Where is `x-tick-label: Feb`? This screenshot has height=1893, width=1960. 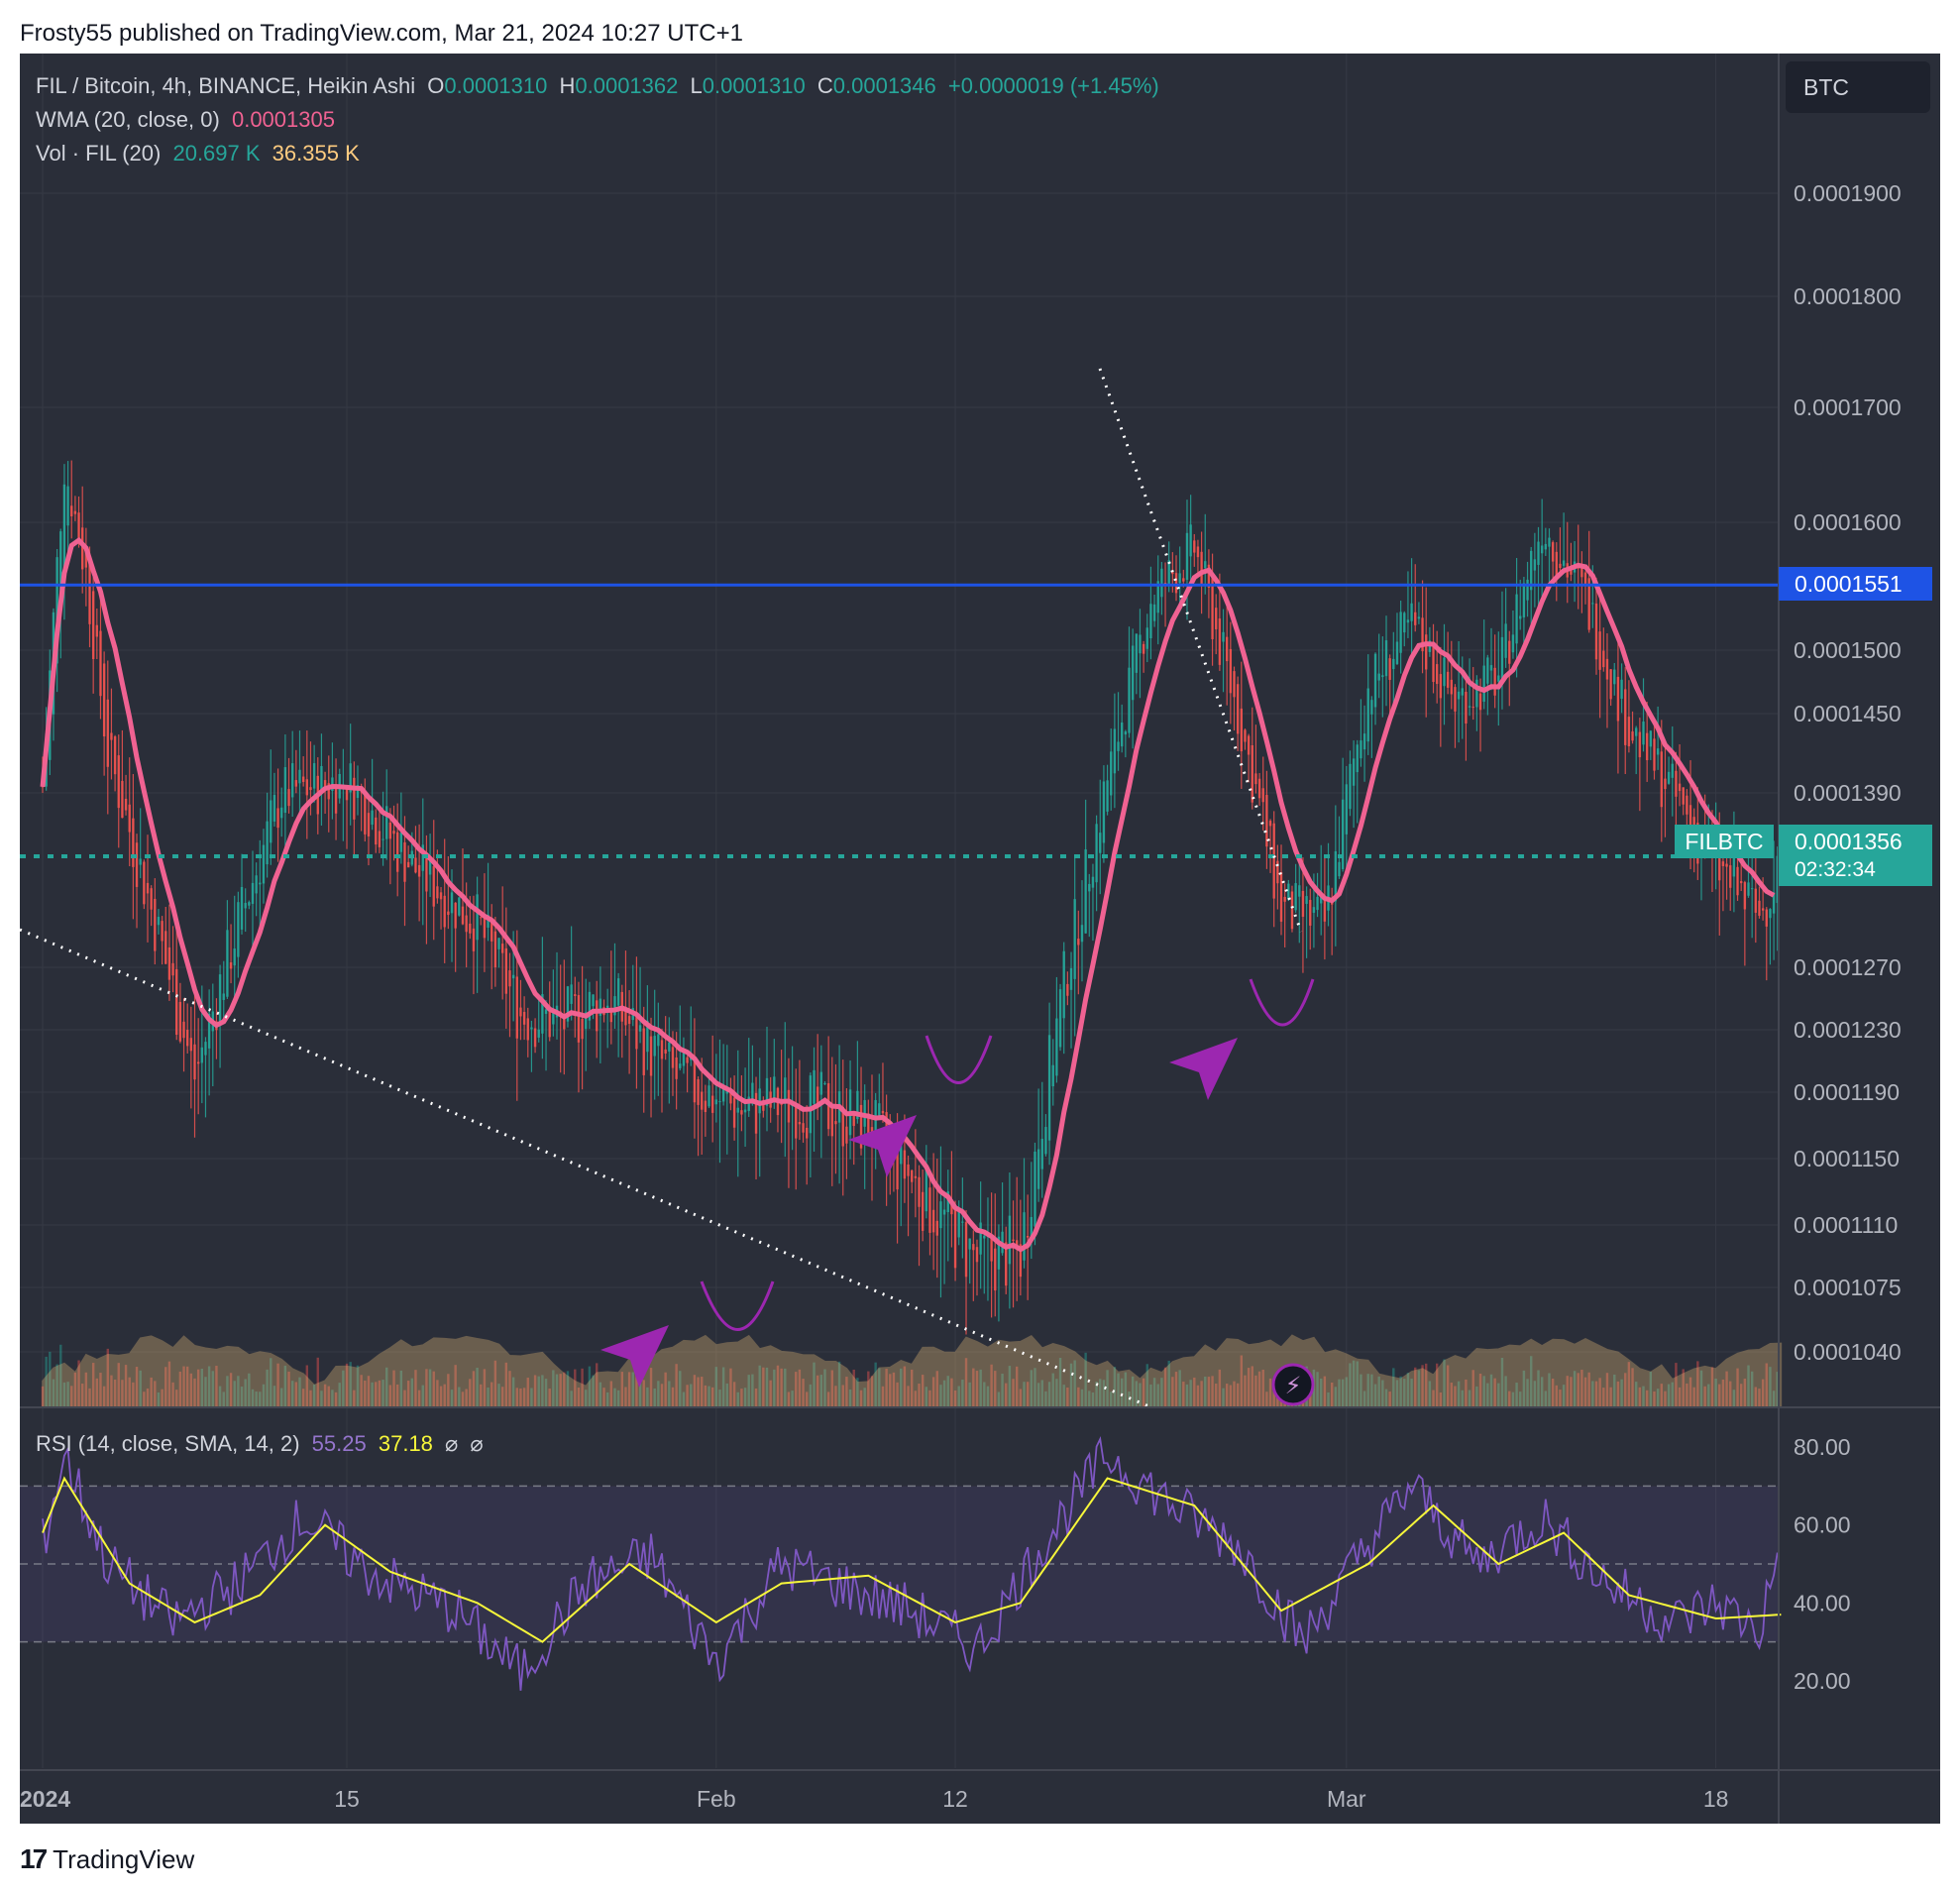
x-tick-label: Feb is located at coordinates (716, 1799).